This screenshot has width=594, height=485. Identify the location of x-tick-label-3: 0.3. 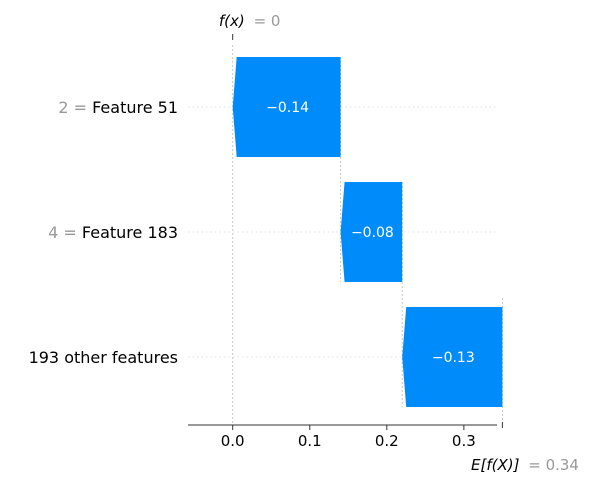
(464, 441).